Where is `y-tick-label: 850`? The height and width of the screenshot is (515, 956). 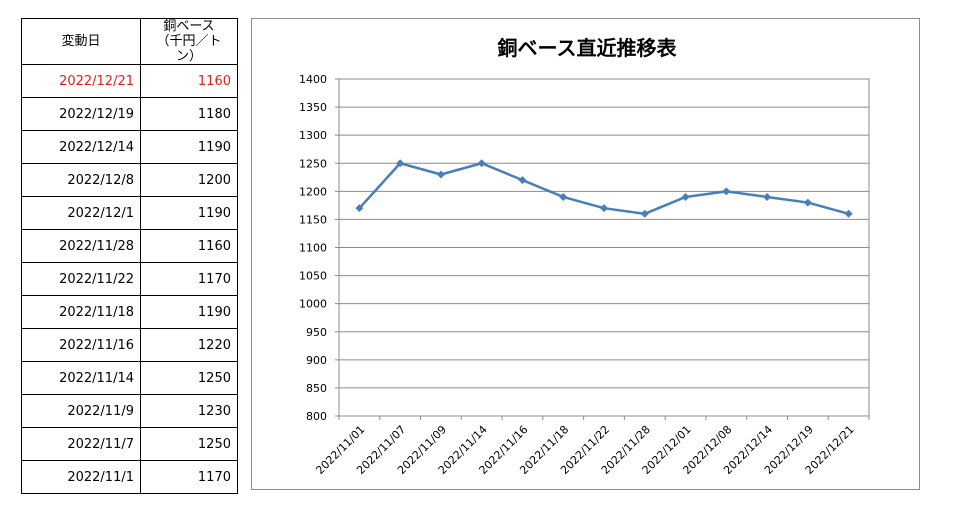
y-tick-label: 850 is located at coordinates (316, 388).